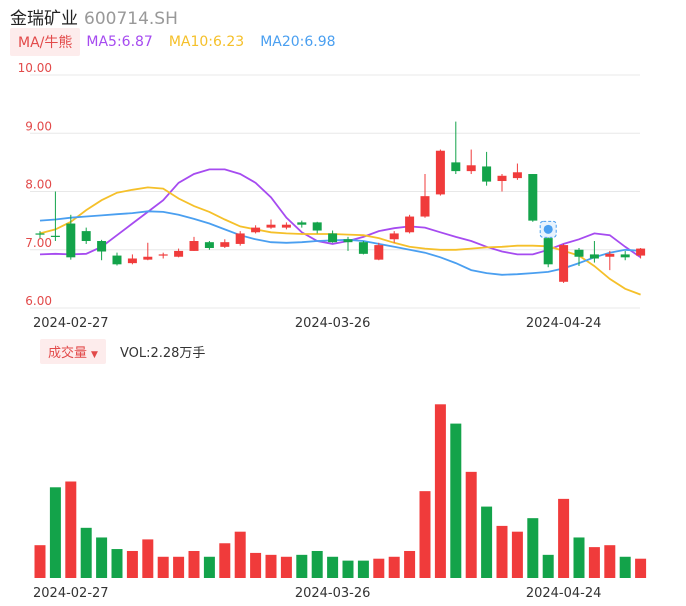 Image resolution: width=686 pixels, height=606 pixels. Describe the element at coordinates (38, 243) in the screenshot. I see `price-tick-label: 7.00` at that location.